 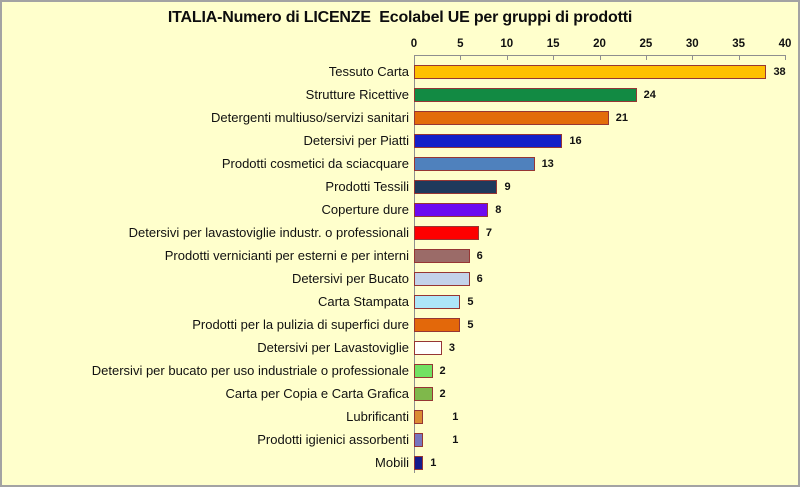 What do you see at coordinates (739, 44) in the screenshot?
I see `x-axis-tick-label: 35` at bounding box center [739, 44].